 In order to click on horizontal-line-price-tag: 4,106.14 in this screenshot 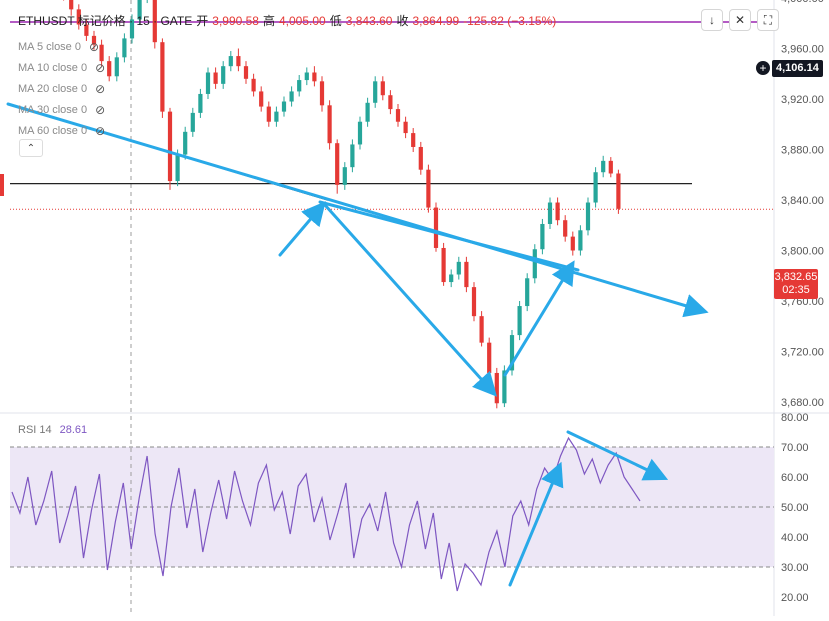, I will do `click(797, 68)`.